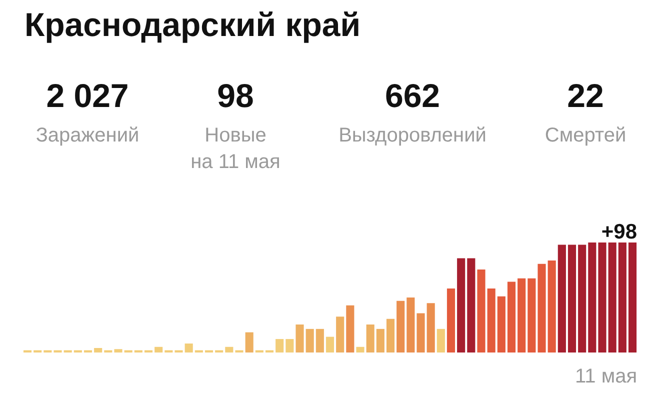 The width and height of the screenshot is (650, 401). I want to click on text: 11 мая, so click(606, 377).